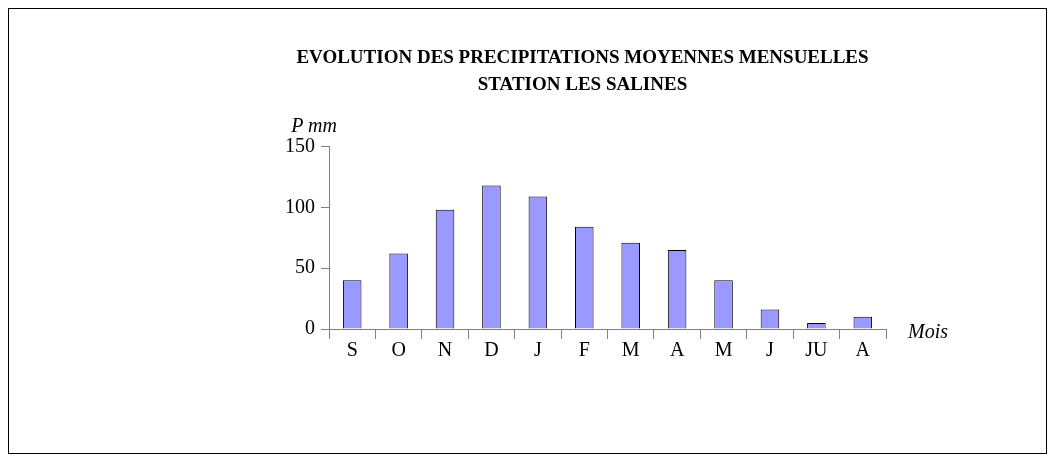  I want to click on x-tick-label: S, so click(352, 349).